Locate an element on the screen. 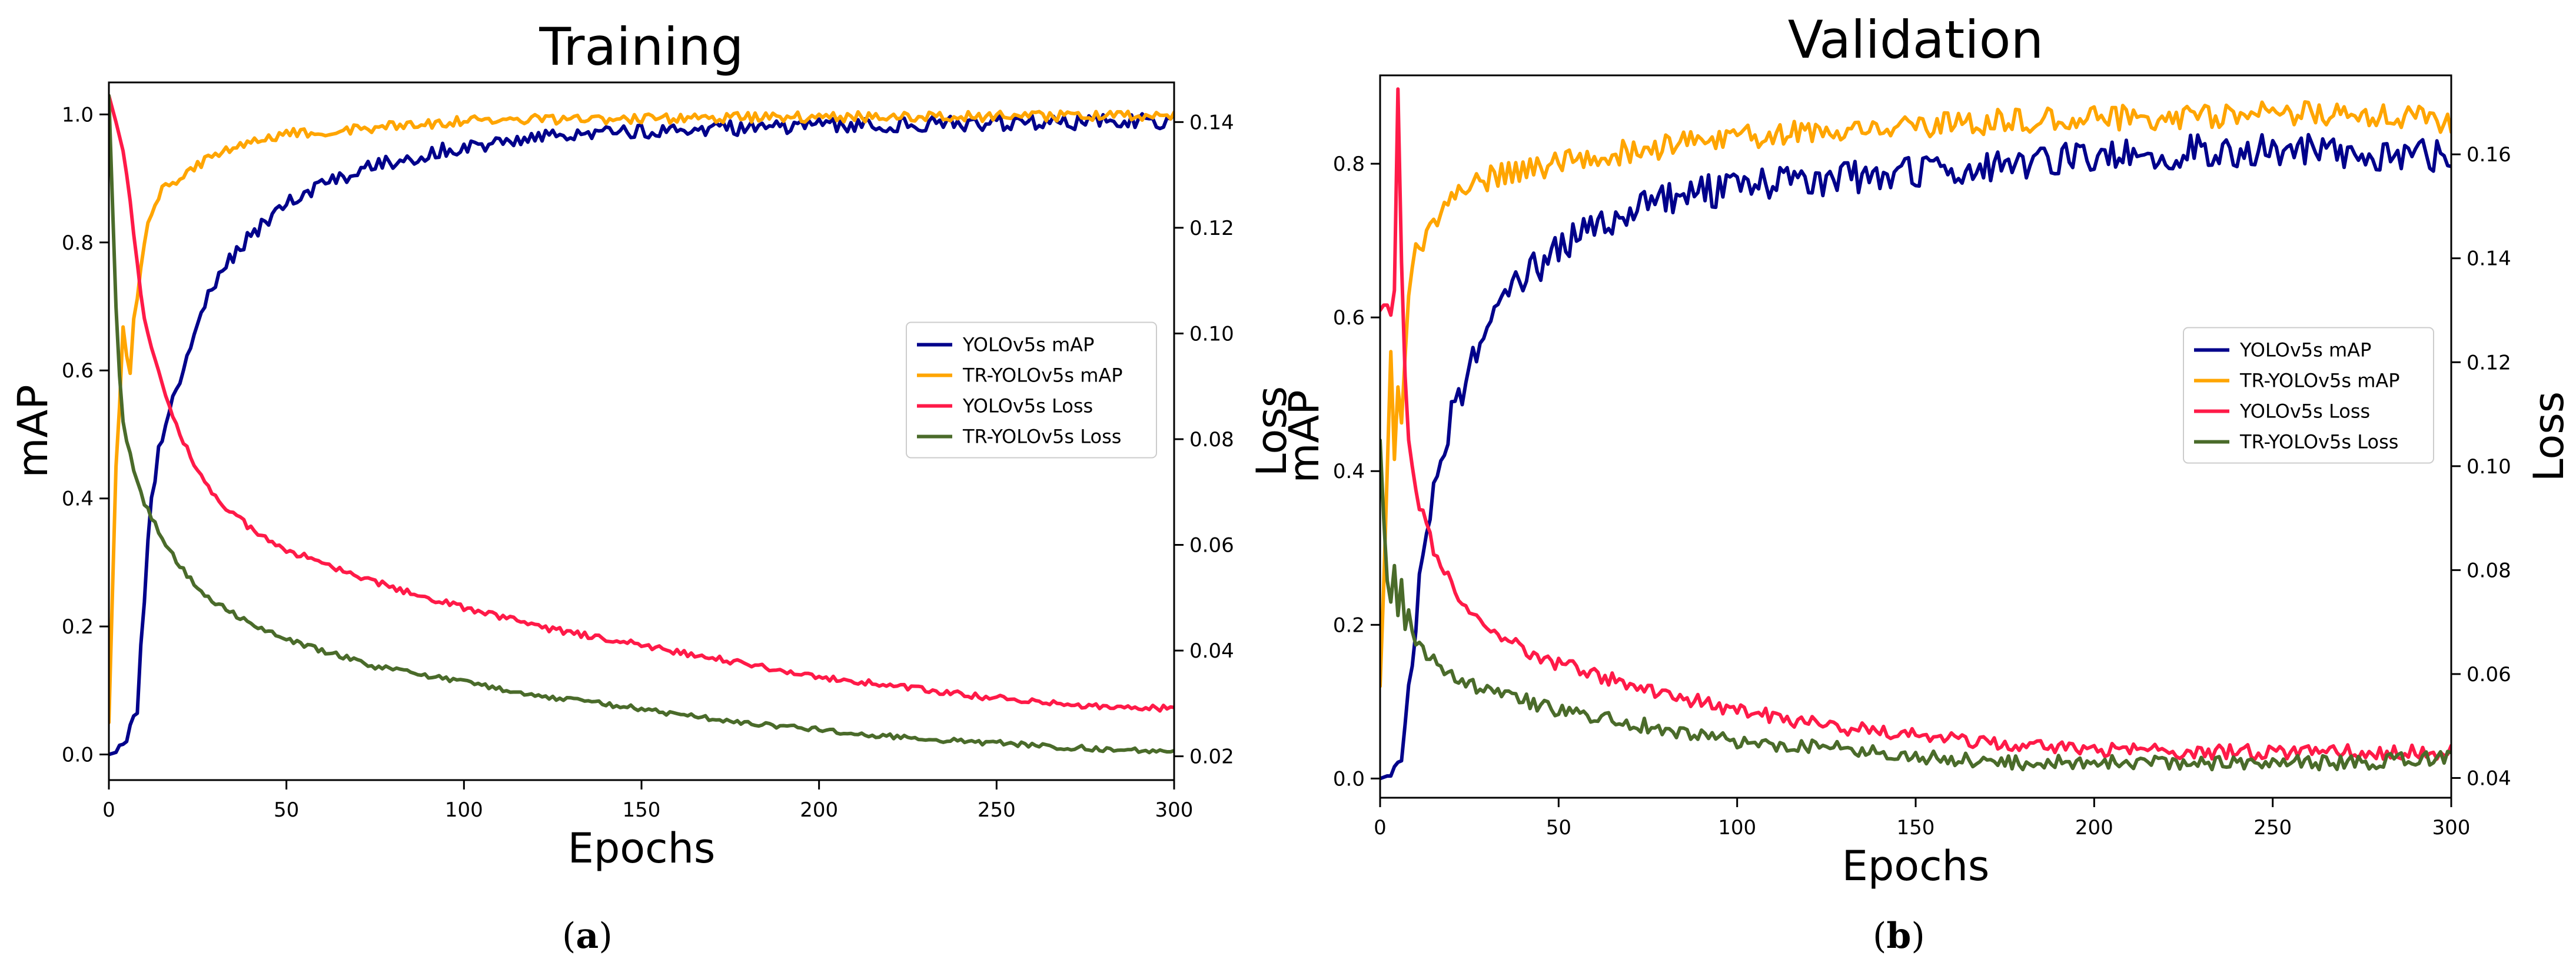  y-tick-label: 1.0 is located at coordinates (78, 115).